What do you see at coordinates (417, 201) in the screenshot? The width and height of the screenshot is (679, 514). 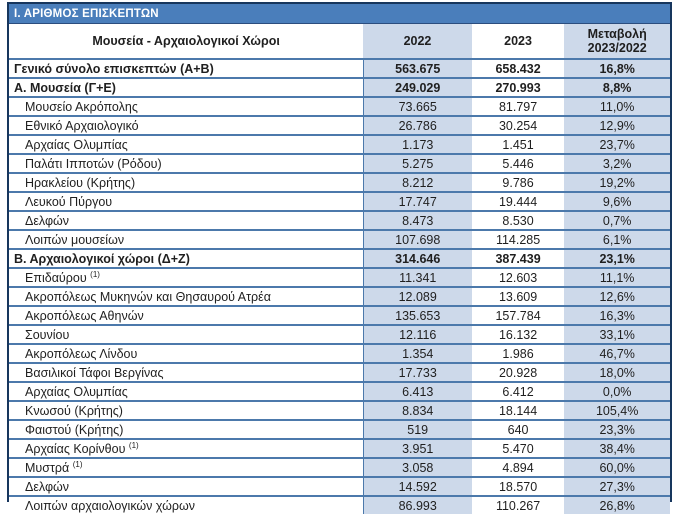 I see `value-2022: 17.747` at bounding box center [417, 201].